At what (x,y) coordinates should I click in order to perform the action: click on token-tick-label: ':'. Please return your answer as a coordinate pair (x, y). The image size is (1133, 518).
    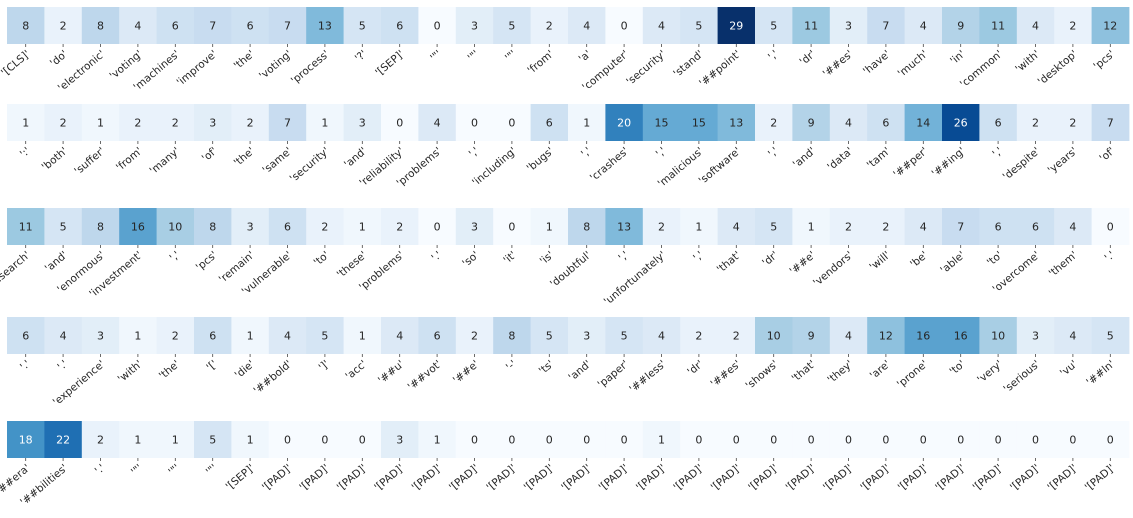
    Looking at the image, I should click on (25, 152).